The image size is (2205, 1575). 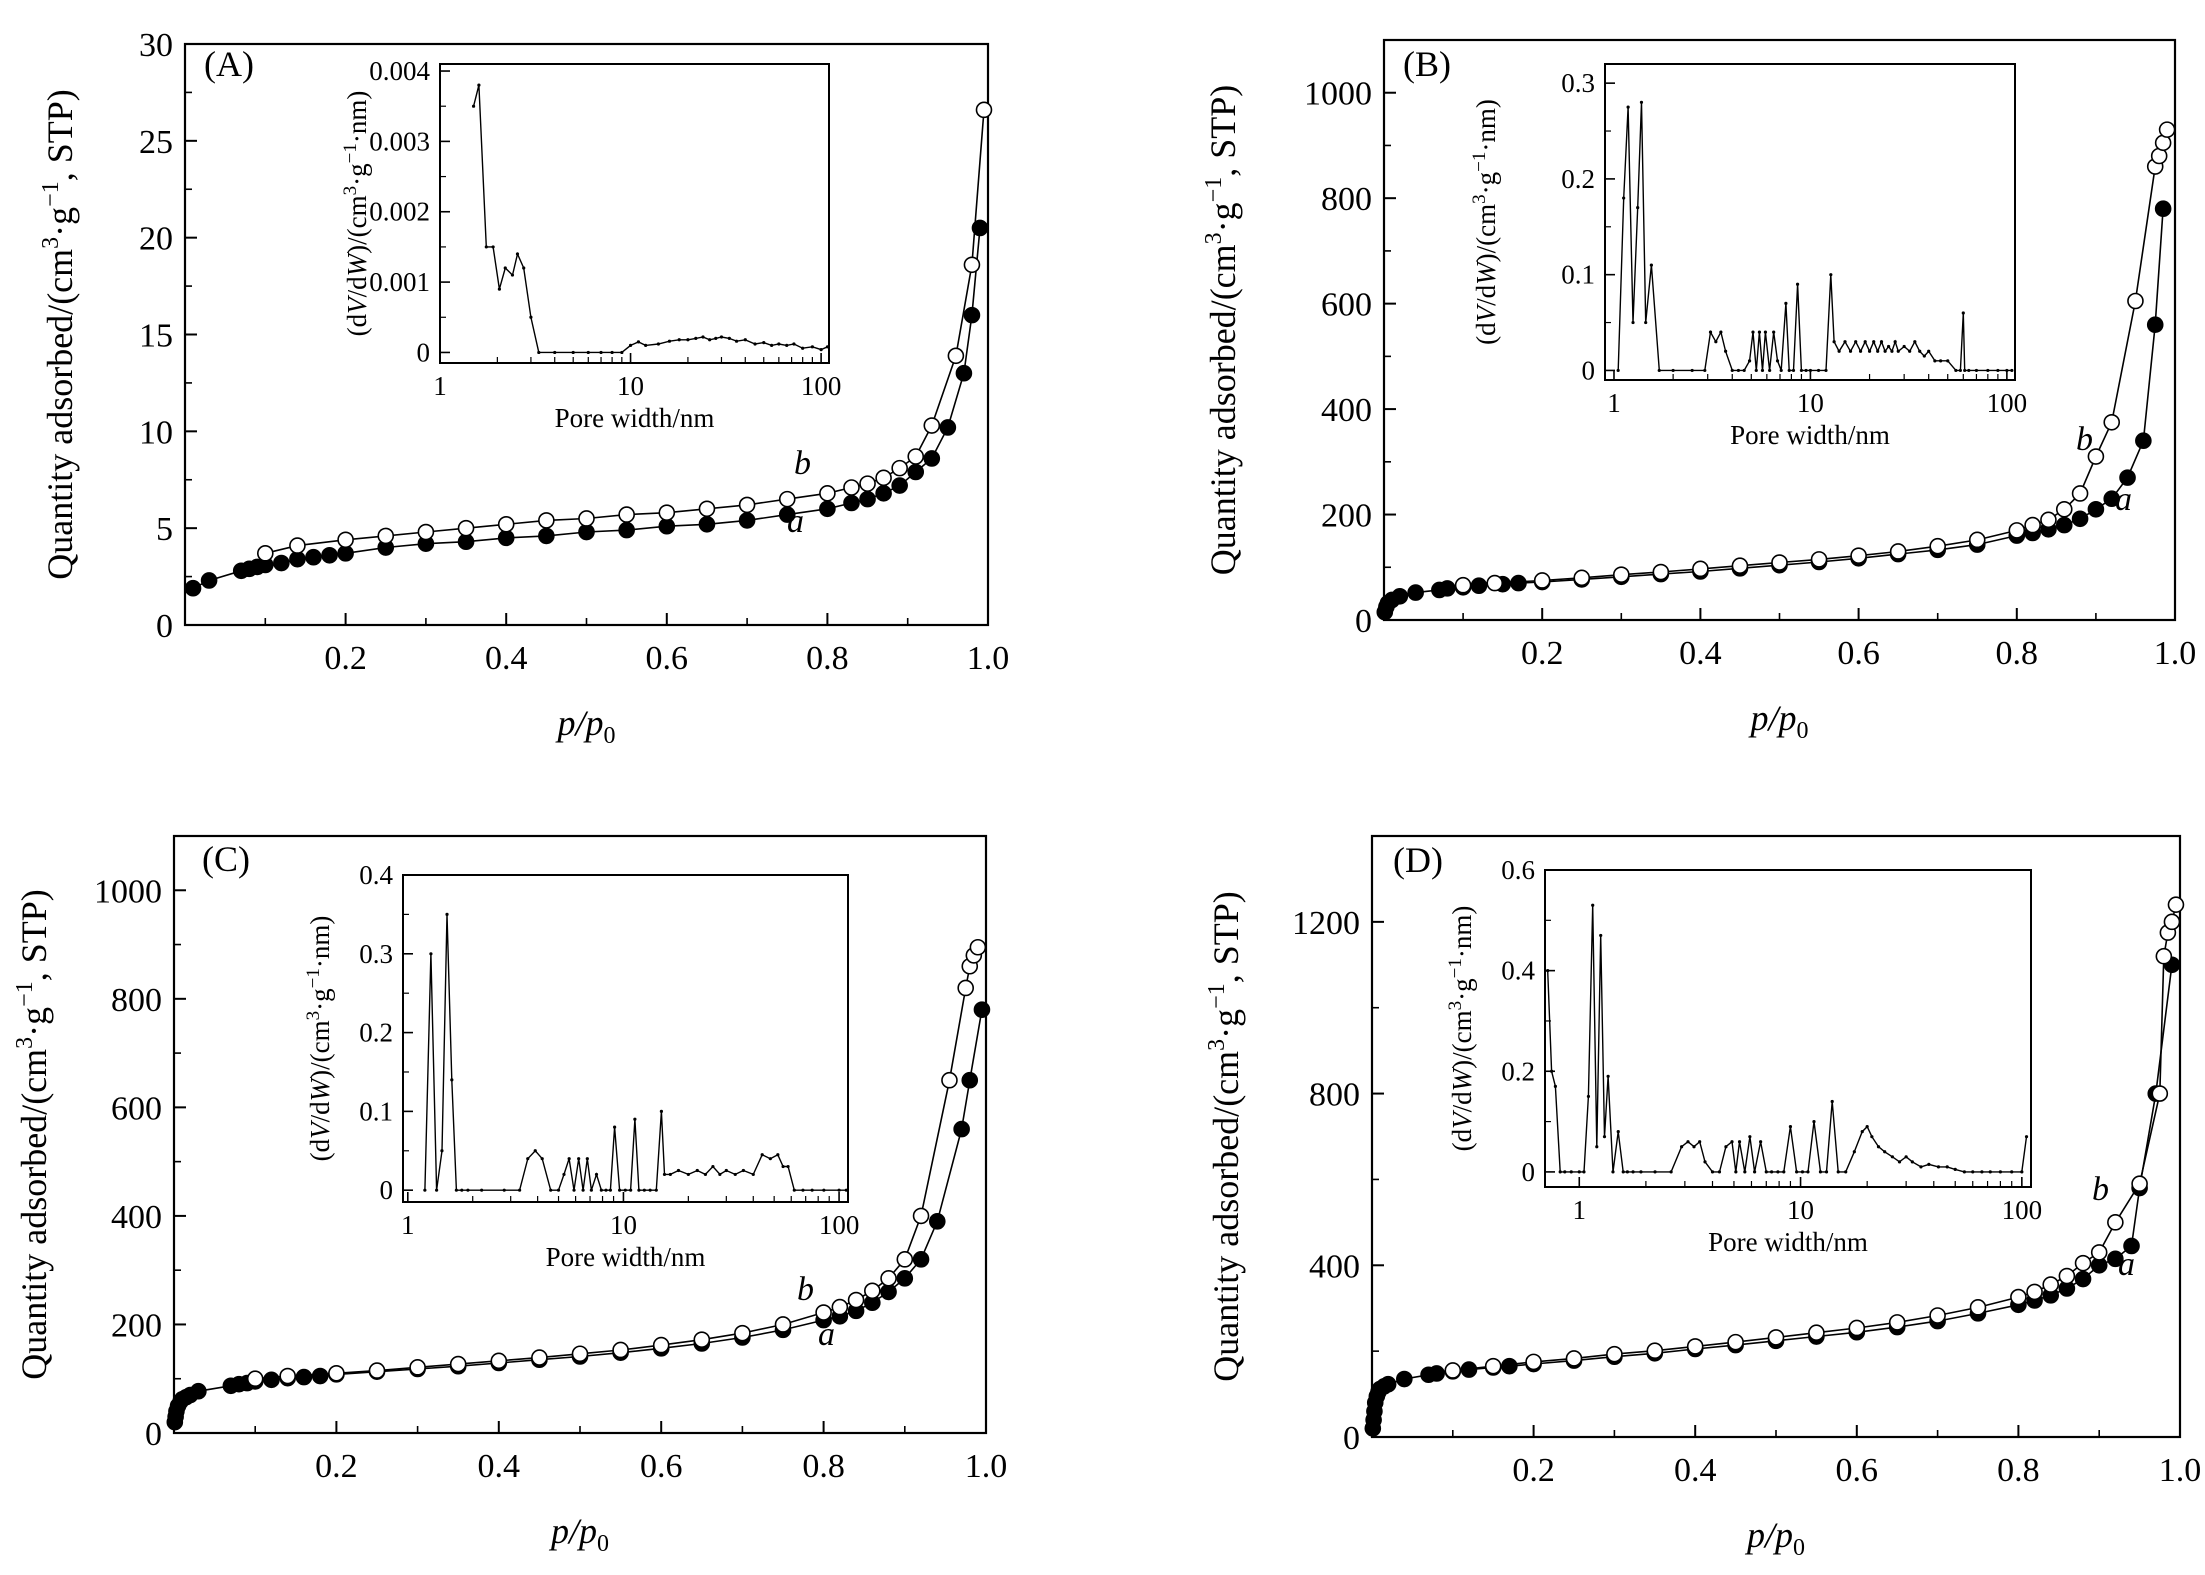 What do you see at coordinates (805, 1289) in the screenshot?
I see `series-label-b: b` at bounding box center [805, 1289].